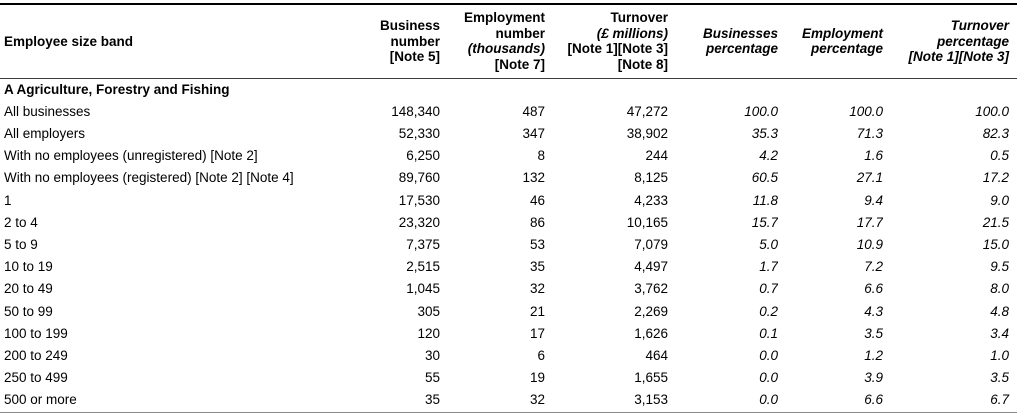 This screenshot has height=413, width=1017. Describe the element at coordinates (995, 178) in the screenshot. I see `cell-turnover-percentage: 17.2` at that location.